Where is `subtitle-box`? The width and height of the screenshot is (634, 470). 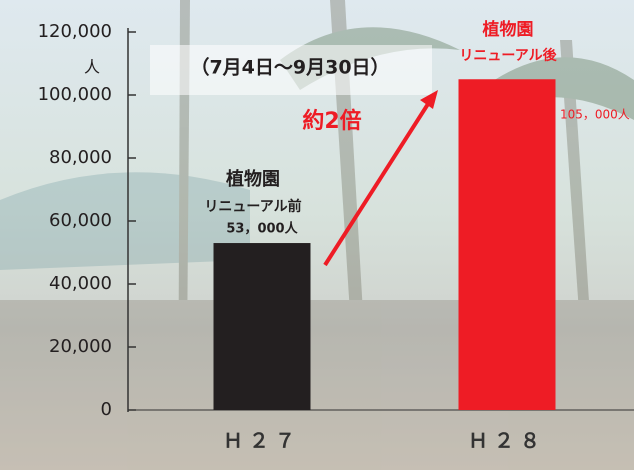
subtitle-box is located at coordinates (291, 70).